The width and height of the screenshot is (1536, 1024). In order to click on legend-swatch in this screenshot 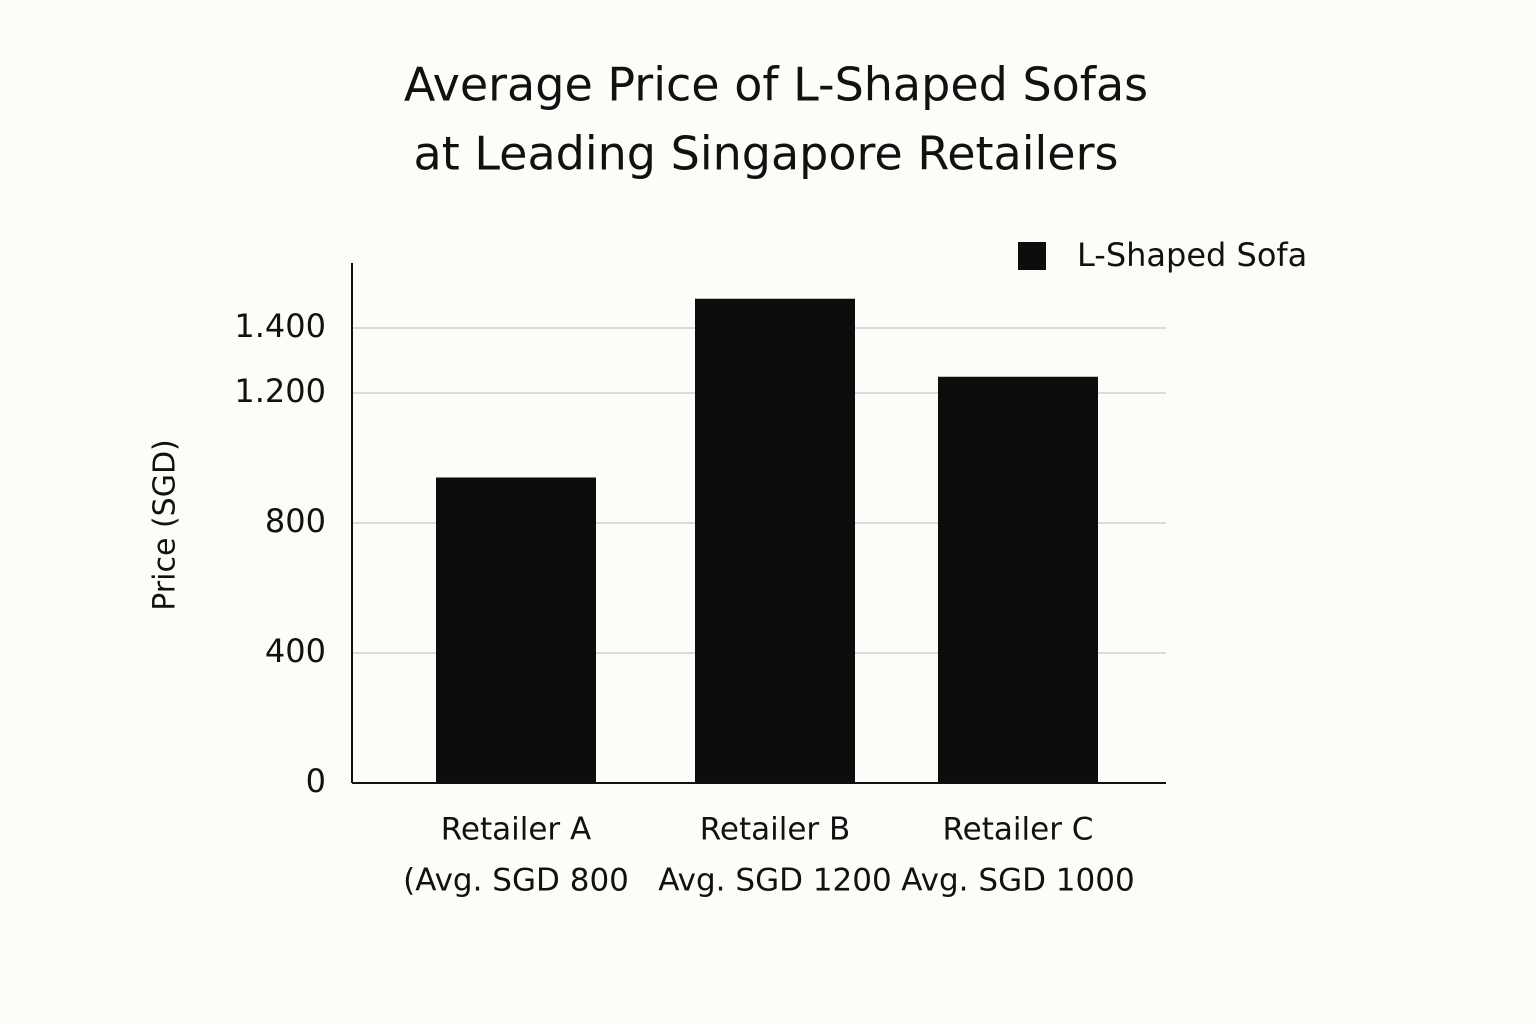, I will do `click(1032, 256)`.